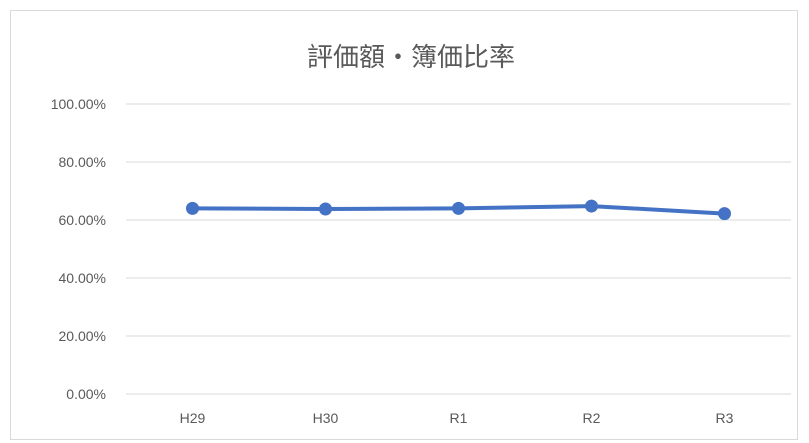 The height and width of the screenshot is (443, 809). I want to click on x-tick-label: R1, so click(459, 418).